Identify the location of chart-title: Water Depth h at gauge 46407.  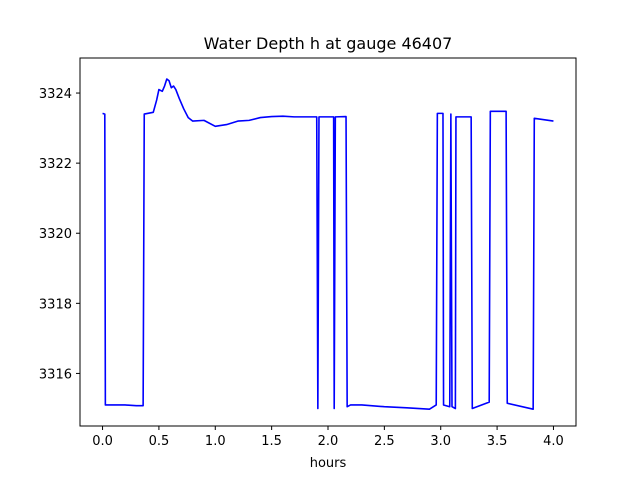
(328, 43).